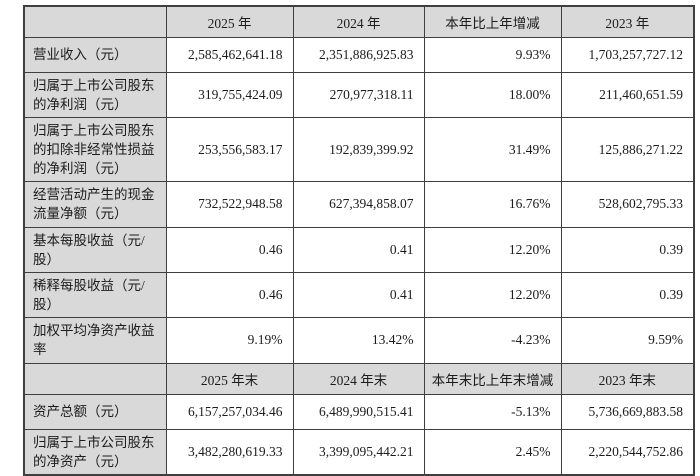 The image size is (700, 476). What do you see at coordinates (492, 21) in the screenshot?
I see `col-header-yoy-change: 本年比上年增减` at bounding box center [492, 21].